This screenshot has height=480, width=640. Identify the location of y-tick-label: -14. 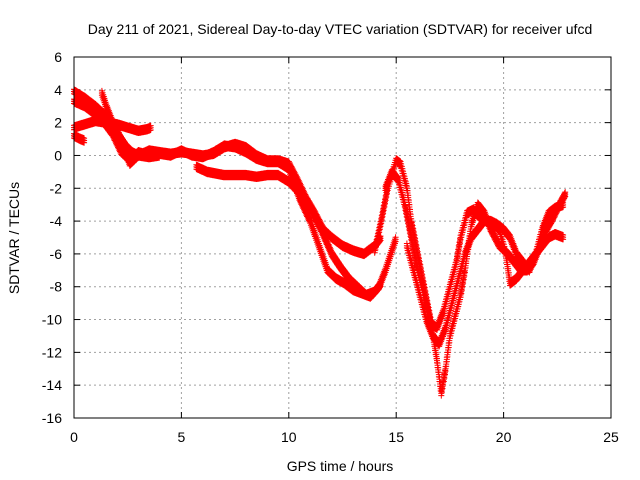
(52, 385).